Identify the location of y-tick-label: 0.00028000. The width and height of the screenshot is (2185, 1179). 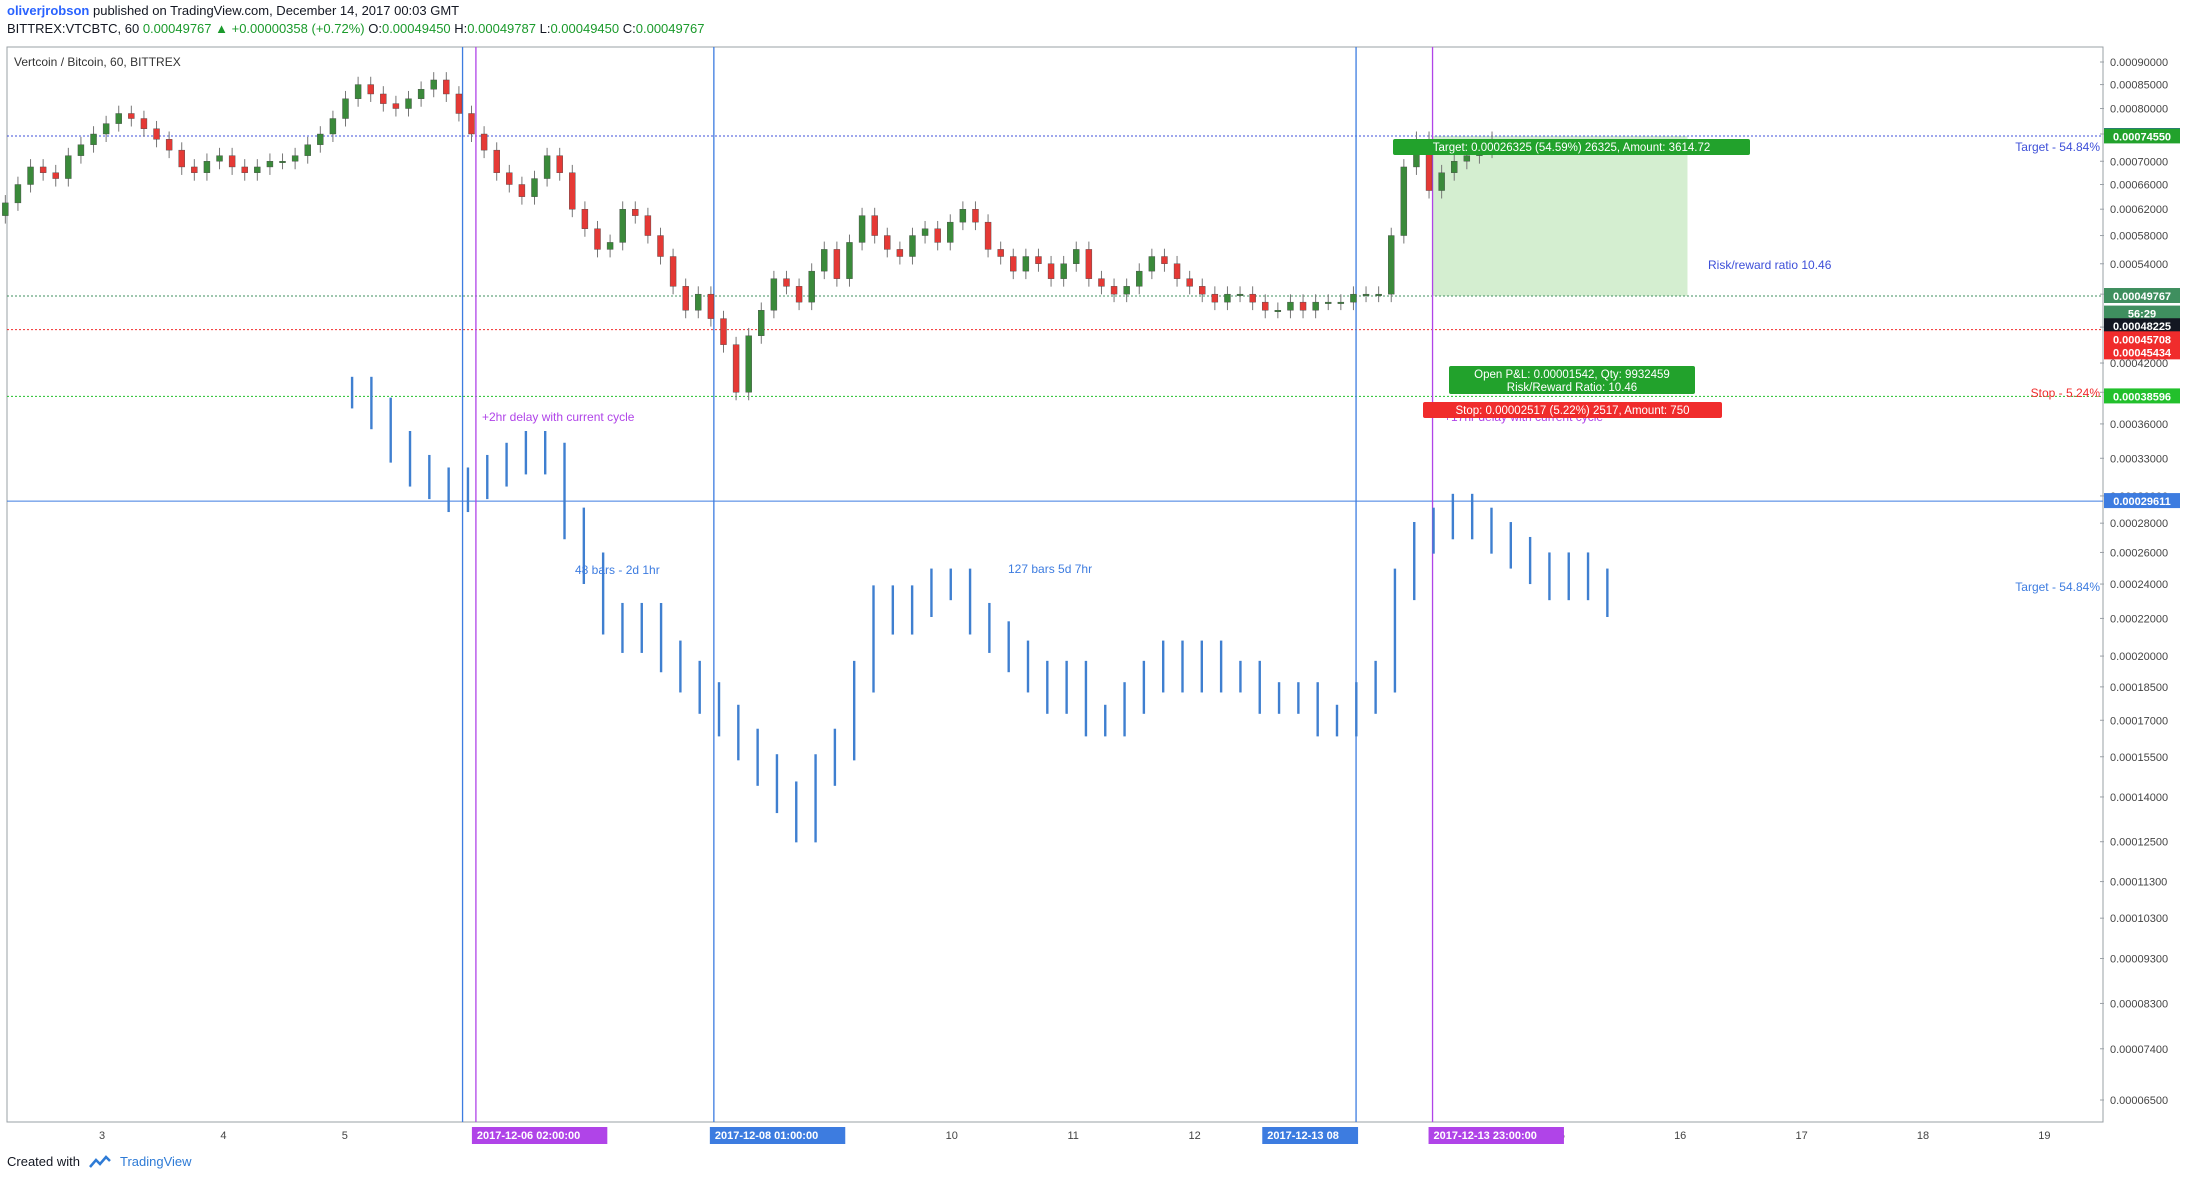
(2139, 524).